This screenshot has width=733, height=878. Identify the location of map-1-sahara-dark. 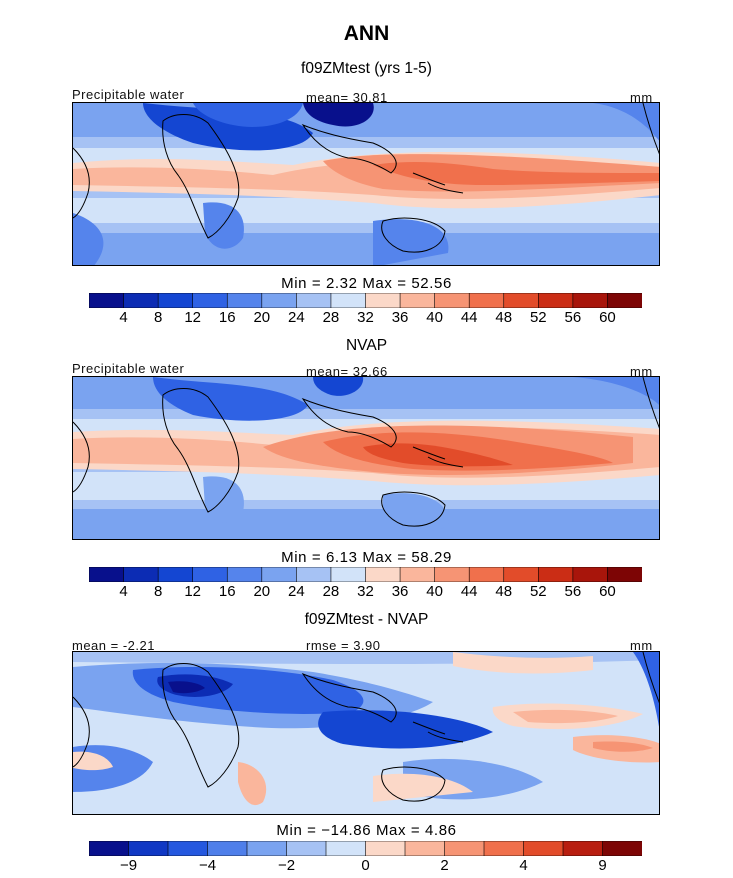
(248, 115).